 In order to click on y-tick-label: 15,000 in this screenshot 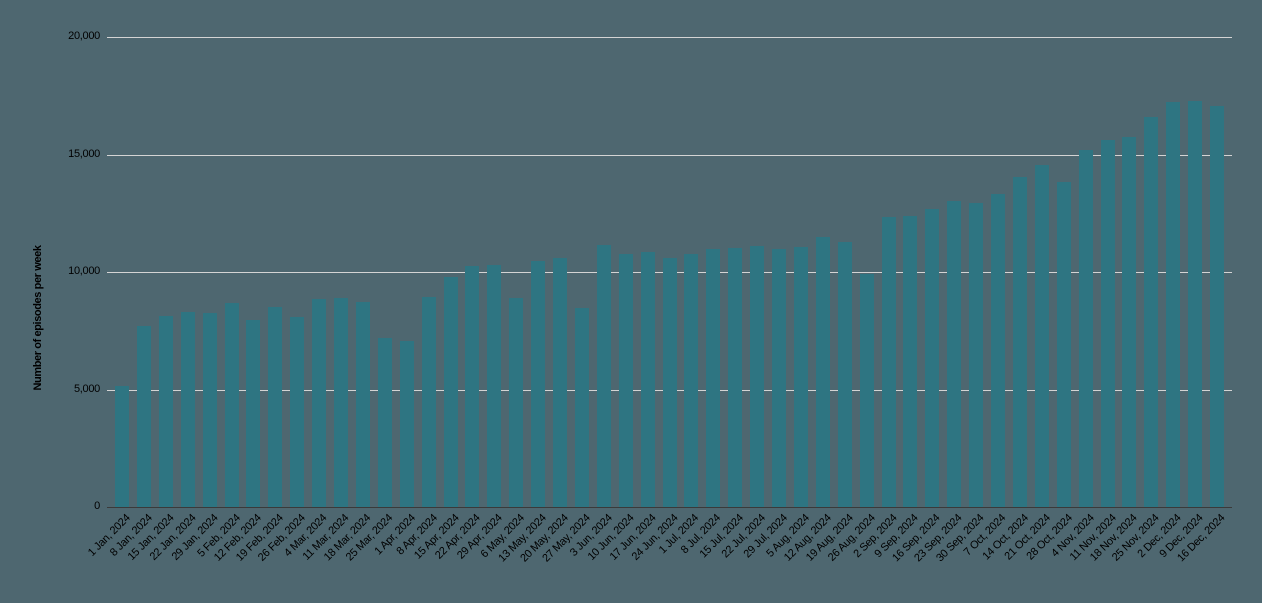, I will do `click(84, 154)`.